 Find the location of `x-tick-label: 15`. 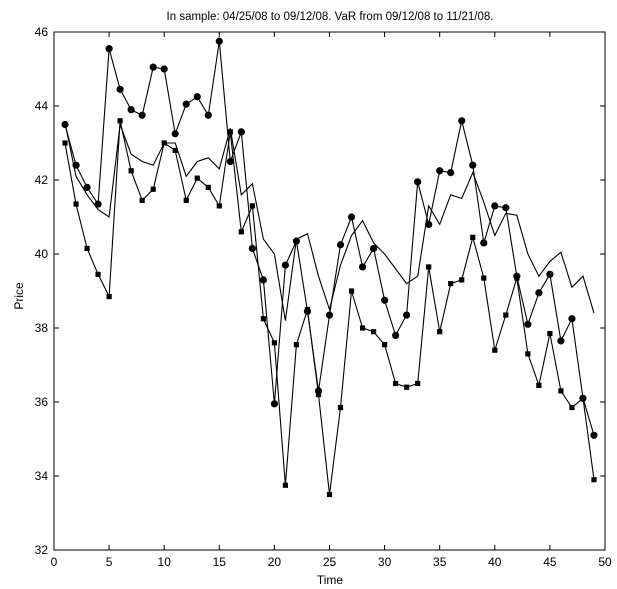

x-tick-label: 15 is located at coordinates (220, 562).